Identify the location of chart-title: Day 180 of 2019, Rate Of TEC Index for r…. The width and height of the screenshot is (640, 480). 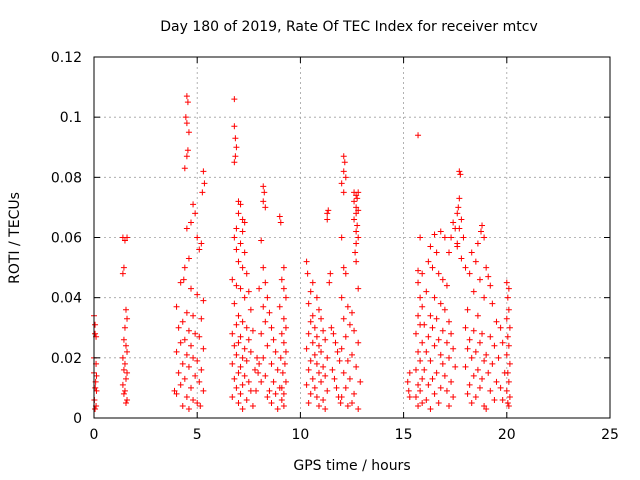
(348, 27).